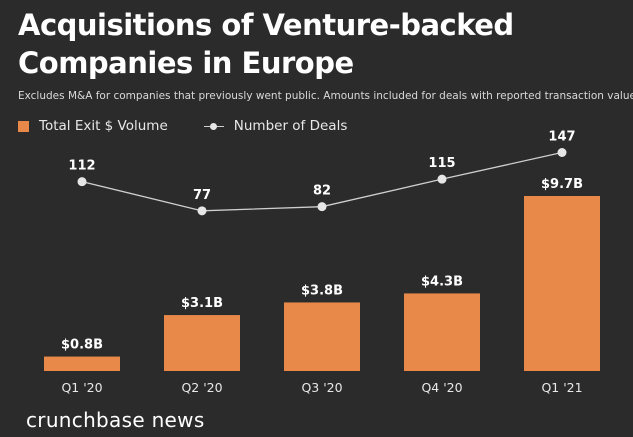 The height and width of the screenshot is (437, 633). I want to click on x-tick-label-3: Q4 '20, so click(441, 387).